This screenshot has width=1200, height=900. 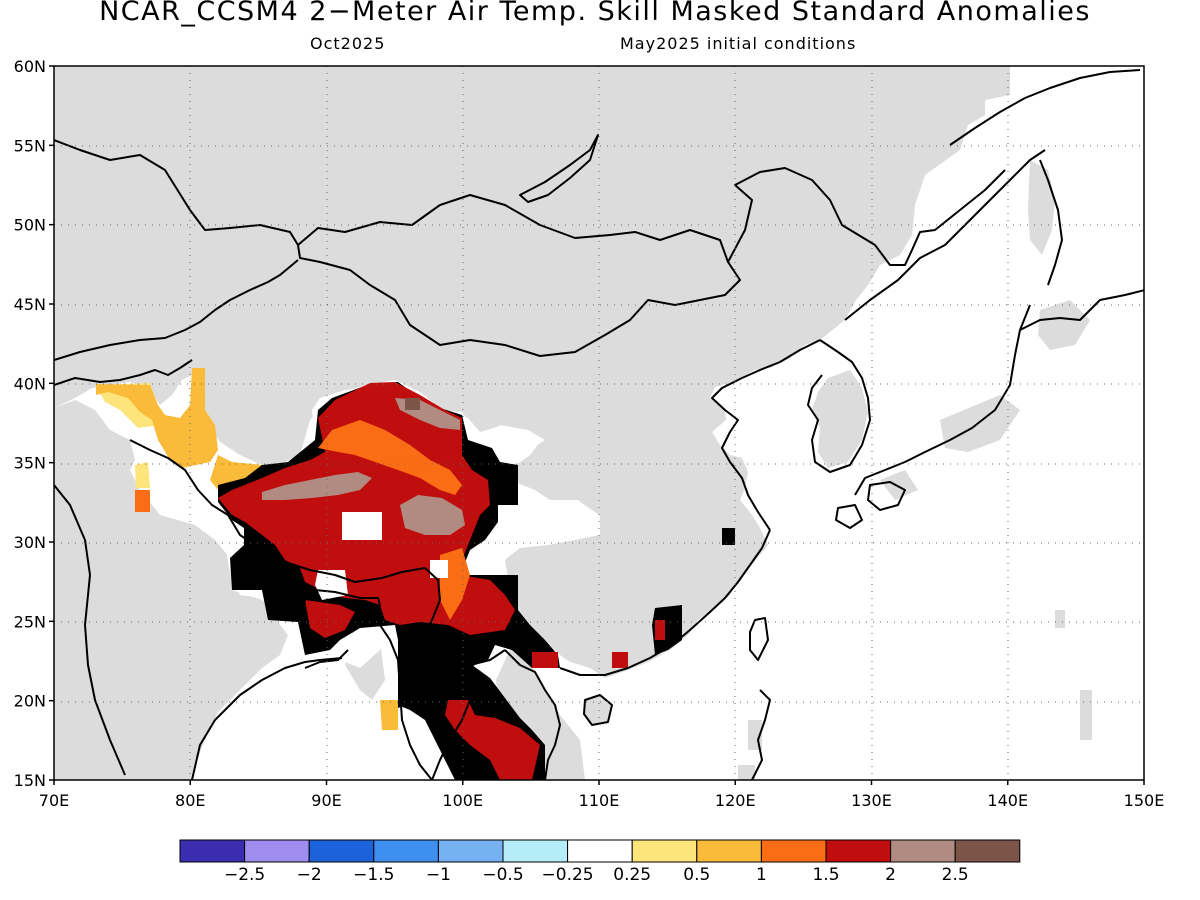 What do you see at coordinates (871, 800) in the screenshot?
I see `lon-tick-label: 130E` at bounding box center [871, 800].